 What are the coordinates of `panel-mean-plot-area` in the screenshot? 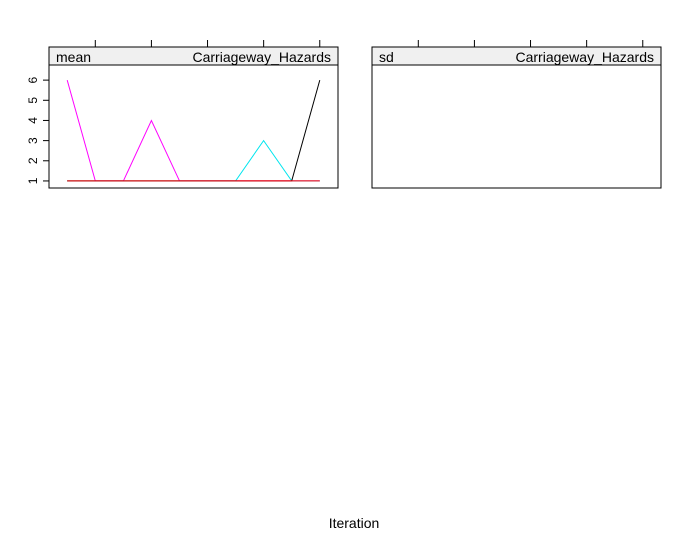 It's located at (193, 126).